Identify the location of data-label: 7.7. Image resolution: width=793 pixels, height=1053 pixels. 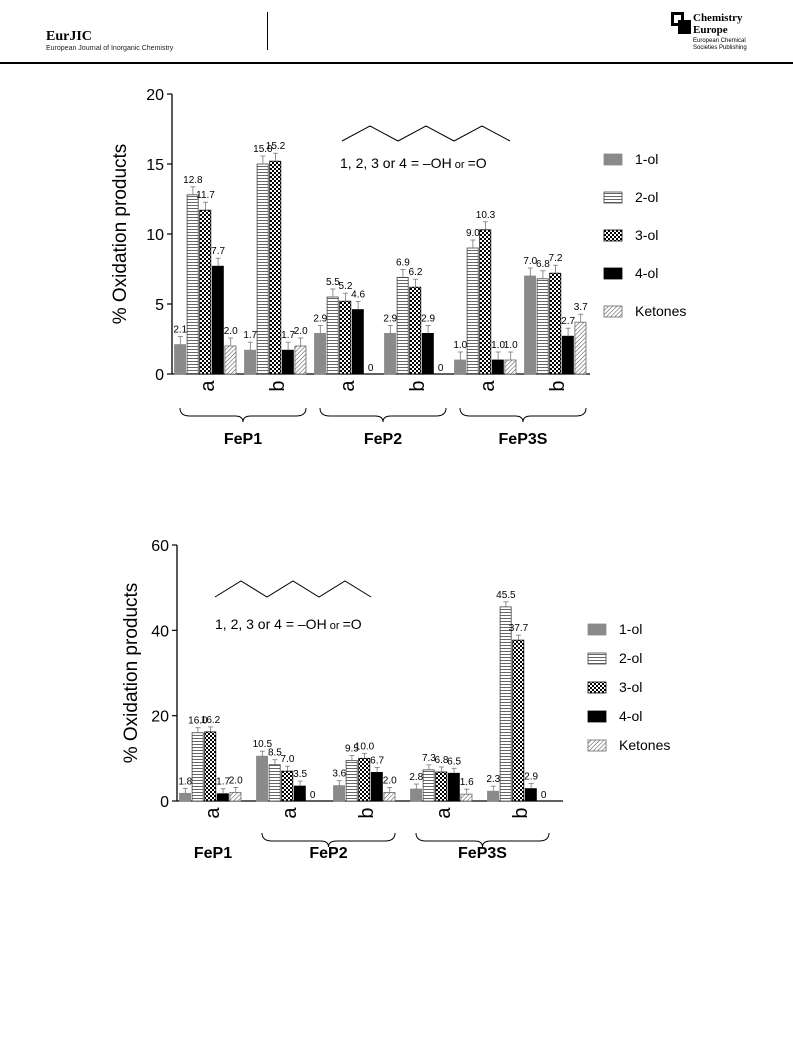
(218, 251).